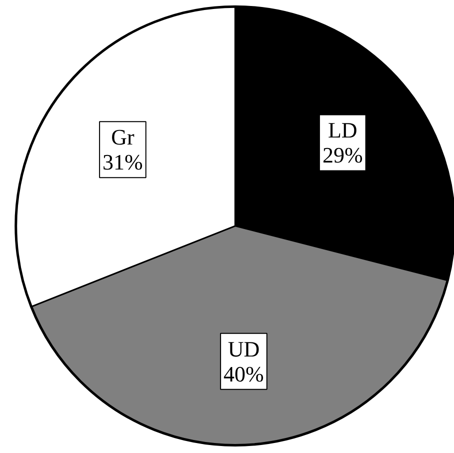 The height and width of the screenshot is (453, 454). What do you see at coordinates (123, 137) in the screenshot?
I see `slice-label: Gr` at bounding box center [123, 137].